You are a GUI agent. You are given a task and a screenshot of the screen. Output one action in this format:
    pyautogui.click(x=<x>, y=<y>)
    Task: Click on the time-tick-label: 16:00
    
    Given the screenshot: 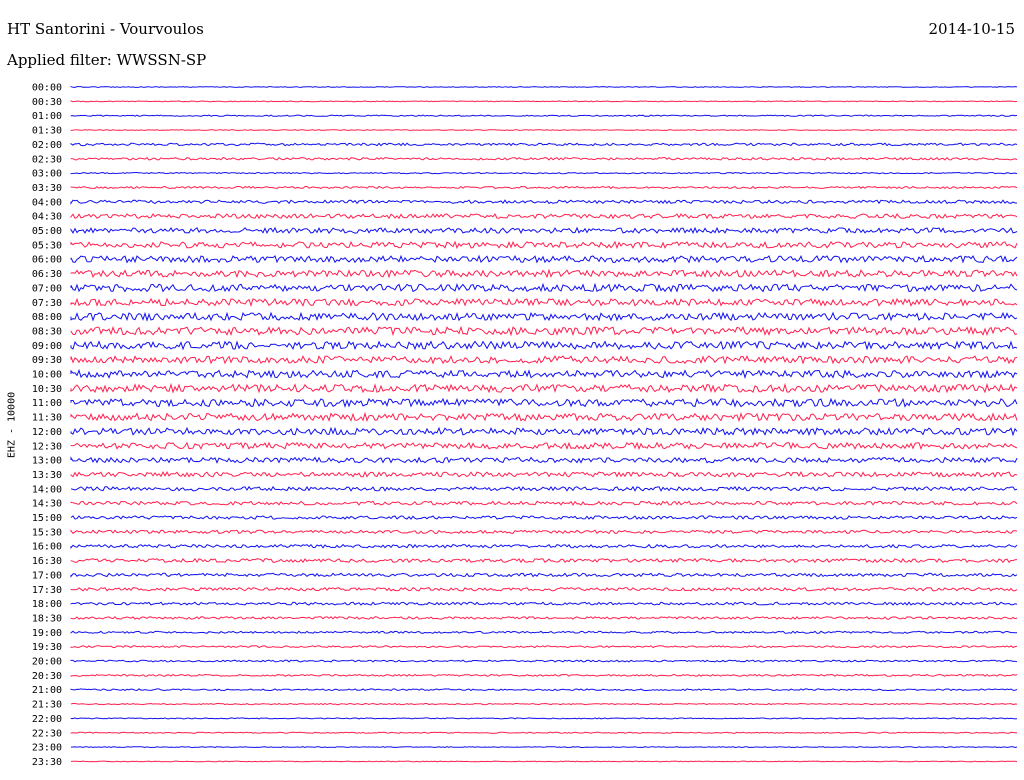 What is the action you would take?
    pyautogui.click(x=47, y=547)
    